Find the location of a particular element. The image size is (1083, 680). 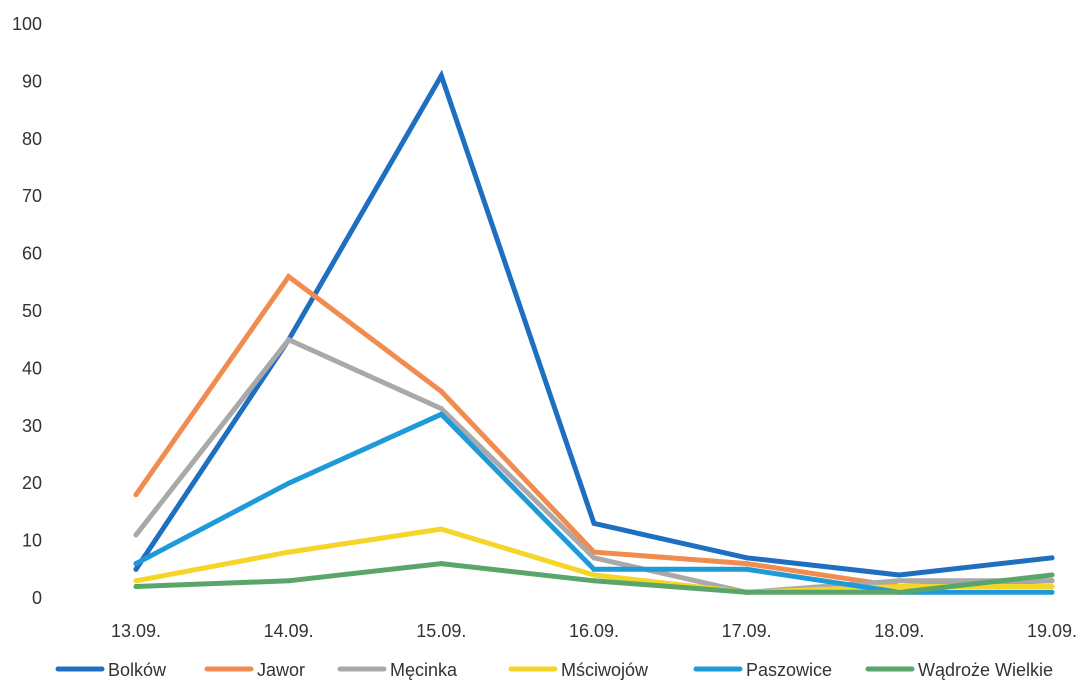

y-tick-label: 70 is located at coordinates (32, 196).